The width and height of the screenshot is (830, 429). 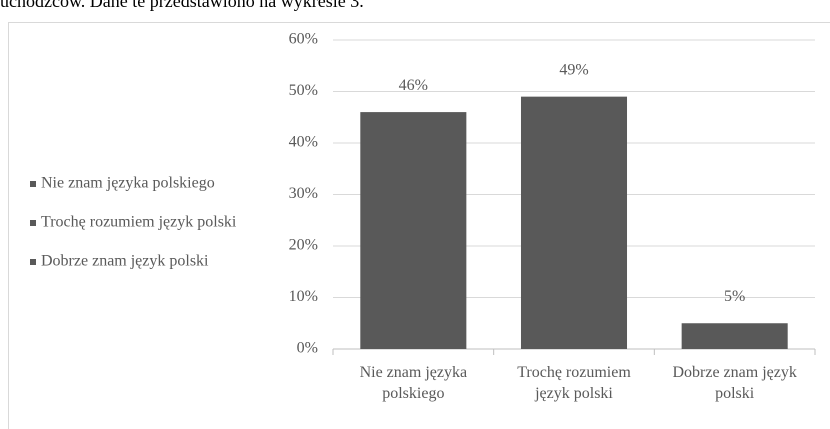 What do you see at coordinates (734, 296) in the screenshot?
I see `data-label: 5%` at bounding box center [734, 296].